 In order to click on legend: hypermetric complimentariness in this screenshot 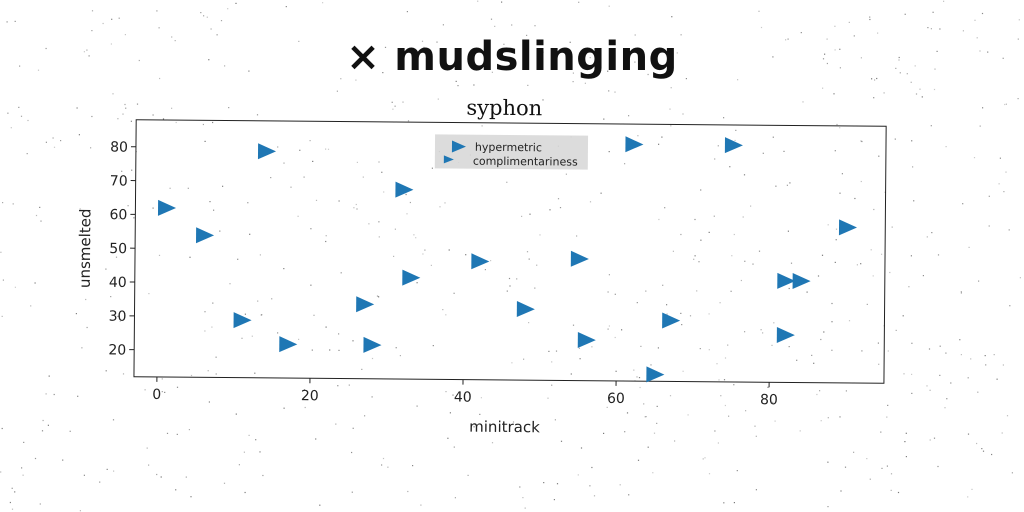, I will do `click(511, 152)`.